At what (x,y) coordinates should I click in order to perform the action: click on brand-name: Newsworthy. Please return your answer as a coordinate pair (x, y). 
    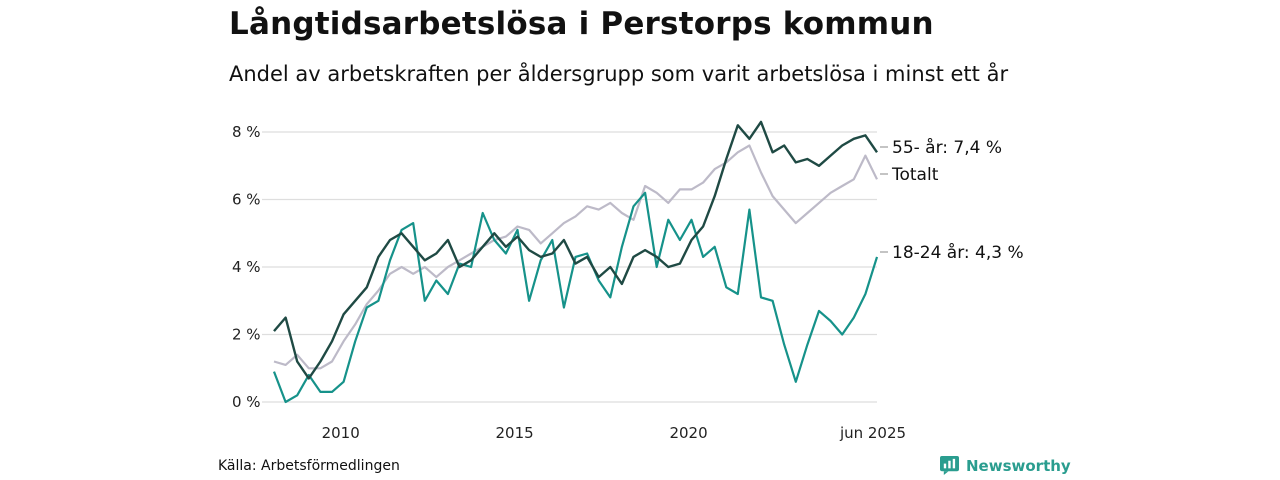
    Looking at the image, I should click on (1018, 465).